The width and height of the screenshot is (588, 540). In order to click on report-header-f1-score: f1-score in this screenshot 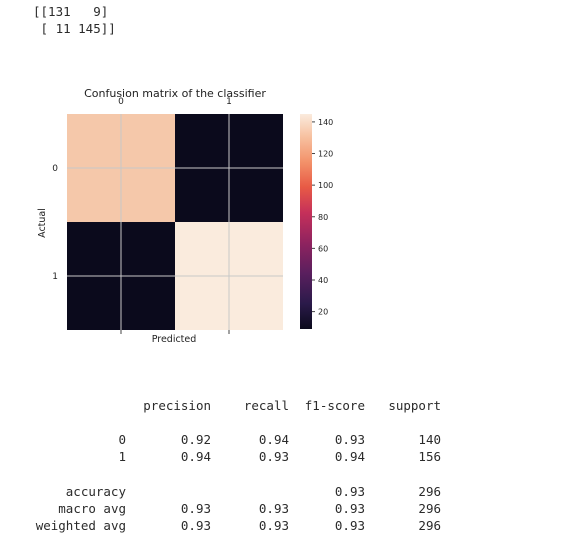, I will do `click(334, 405)`.